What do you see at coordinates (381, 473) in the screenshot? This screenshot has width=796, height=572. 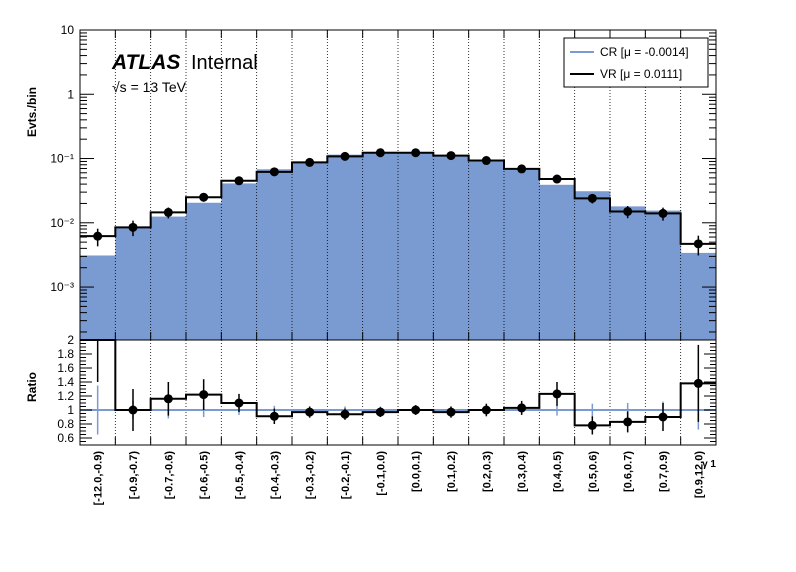 I see `x-tick-label: [-0.1,0.0)` at bounding box center [381, 473].